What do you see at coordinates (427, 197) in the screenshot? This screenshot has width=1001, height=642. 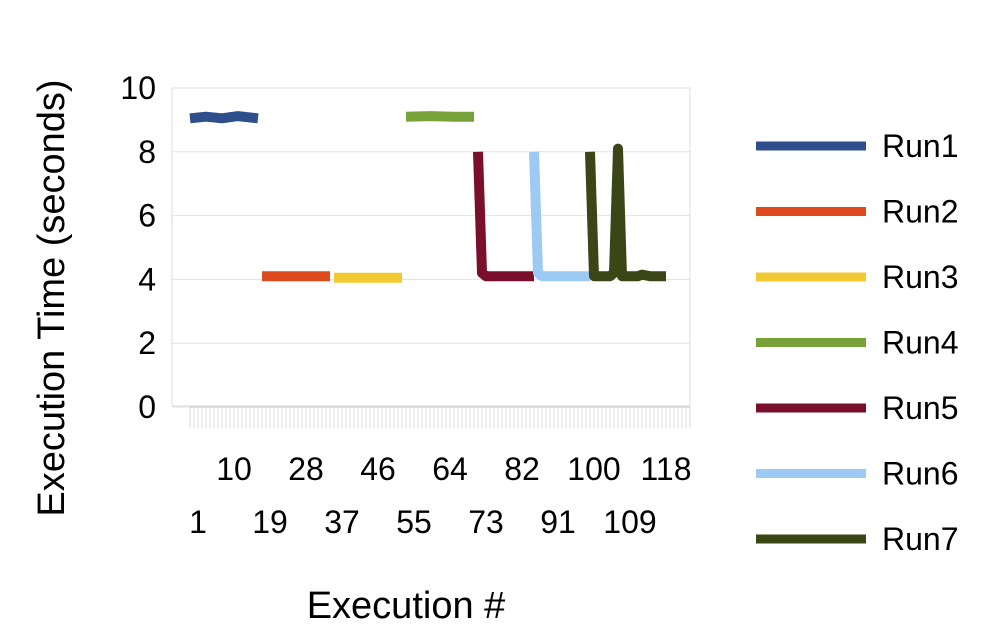 I see `series-lines` at bounding box center [427, 197].